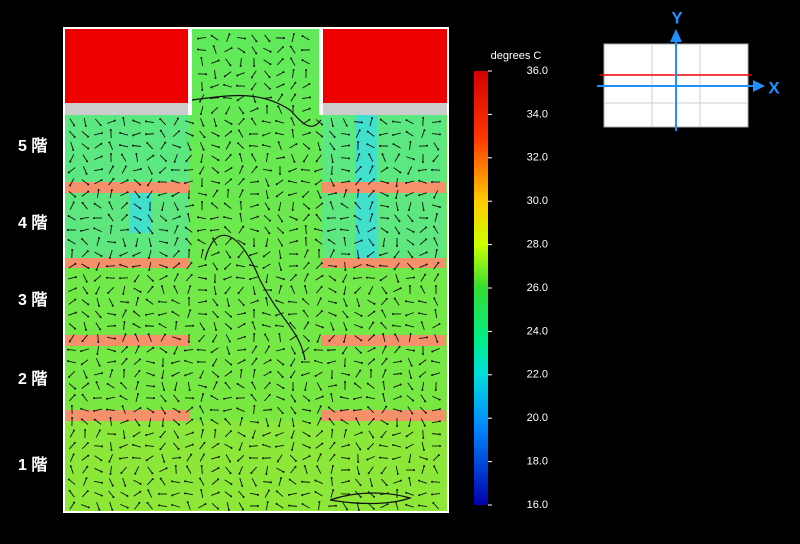 The image size is (800, 544). What do you see at coordinates (141, 213) in the screenshot?
I see `cool-spot` at bounding box center [141, 213].